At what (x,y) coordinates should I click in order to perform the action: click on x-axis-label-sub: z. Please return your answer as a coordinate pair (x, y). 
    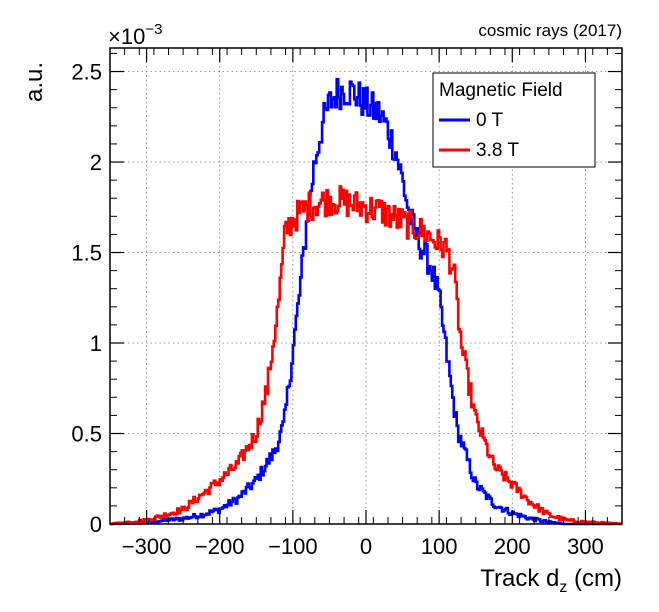
    Looking at the image, I should click on (563, 587).